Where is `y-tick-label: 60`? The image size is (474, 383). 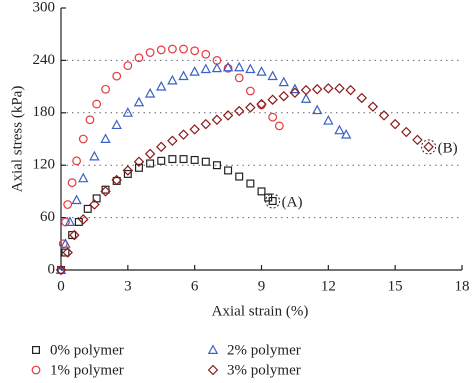 y-tick-label: 60 is located at coordinates (47, 217).